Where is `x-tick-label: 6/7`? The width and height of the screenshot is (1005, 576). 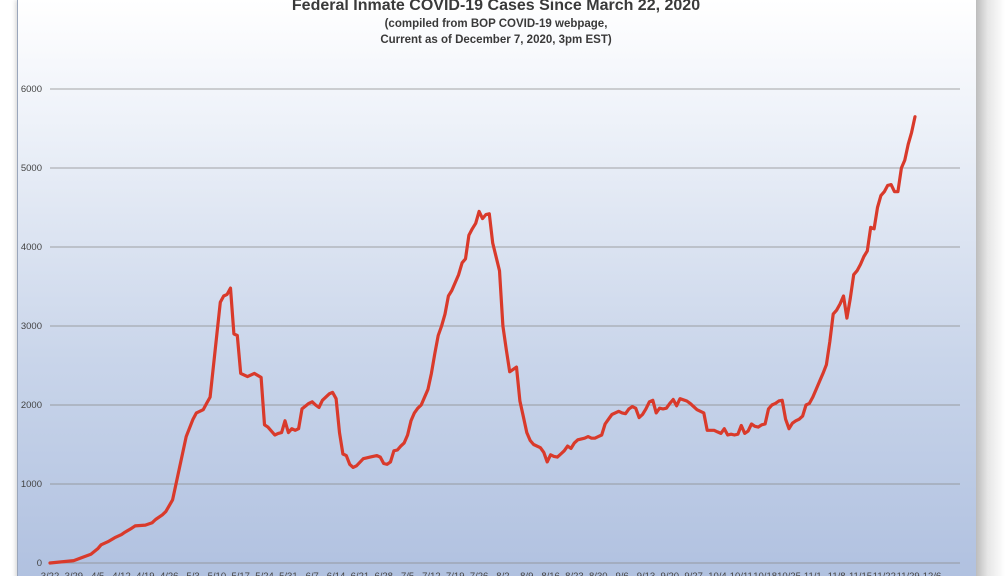
x-tick-label: 6/7 is located at coordinates (312, 573).